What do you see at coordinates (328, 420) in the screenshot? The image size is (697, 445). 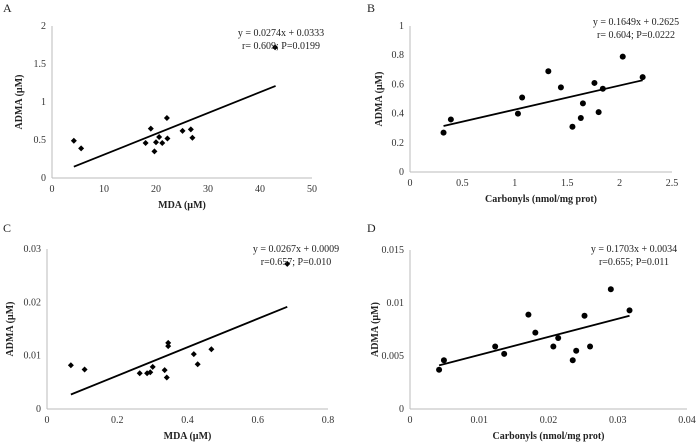 I see `x-tick-label: 0.8` at bounding box center [328, 420].